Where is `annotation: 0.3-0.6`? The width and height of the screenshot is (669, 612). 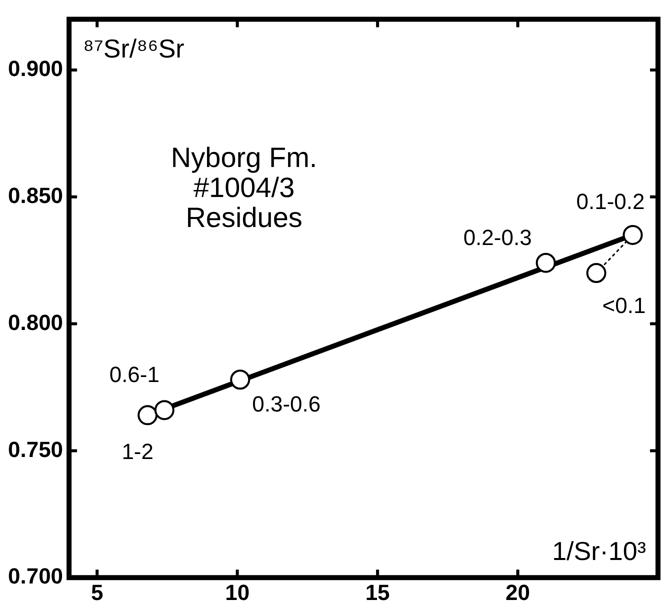
annotation: 0.3-0.6 is located at coordinates (286, 404).